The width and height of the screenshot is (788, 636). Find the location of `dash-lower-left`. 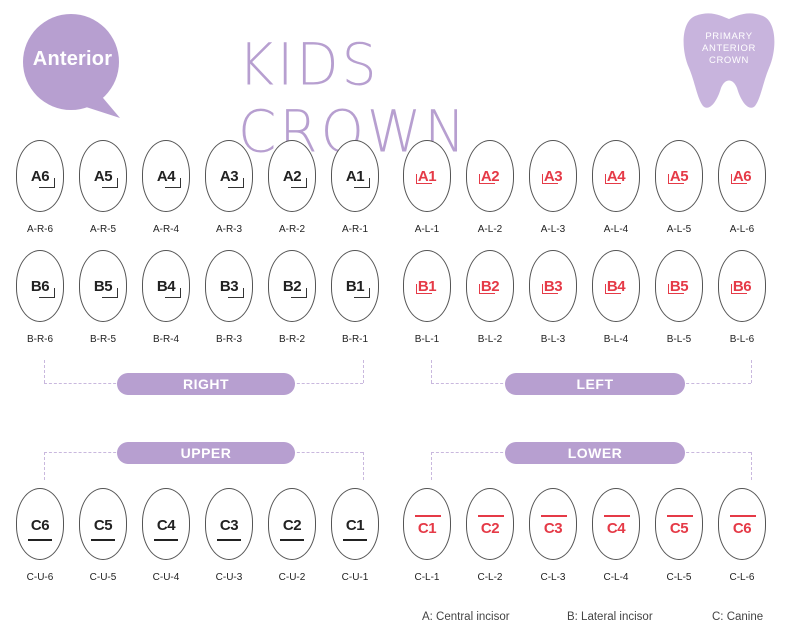

dash-lower-left is located at coordinates (472, 452).